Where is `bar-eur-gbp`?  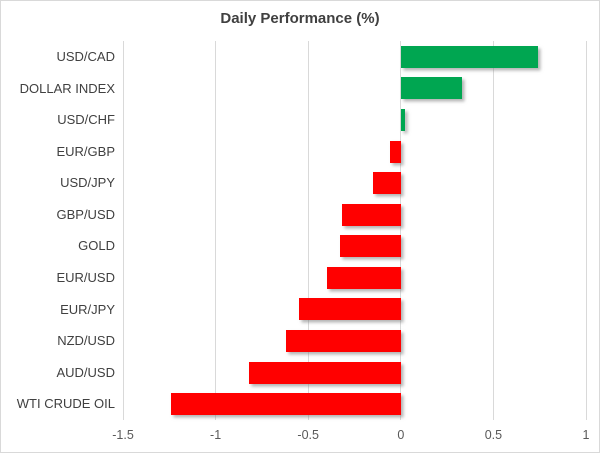
bar-eur-gbp is located at coordinates (395, 151).